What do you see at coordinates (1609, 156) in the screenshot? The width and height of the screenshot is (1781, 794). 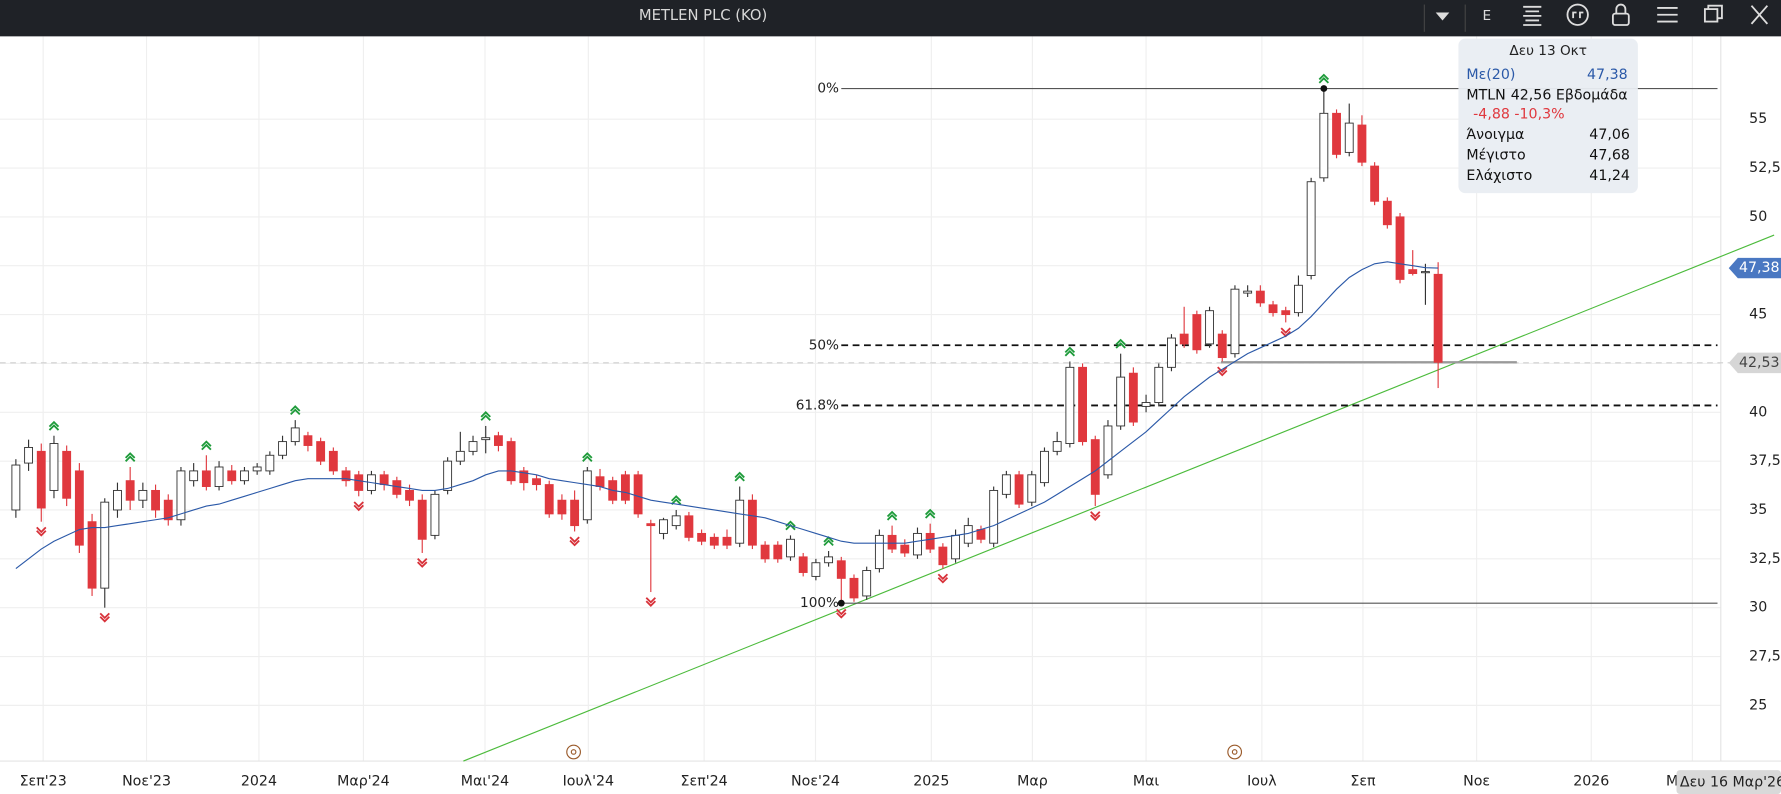 I see `tooltip-value: 47,68` at bounding box center [1609, 156].